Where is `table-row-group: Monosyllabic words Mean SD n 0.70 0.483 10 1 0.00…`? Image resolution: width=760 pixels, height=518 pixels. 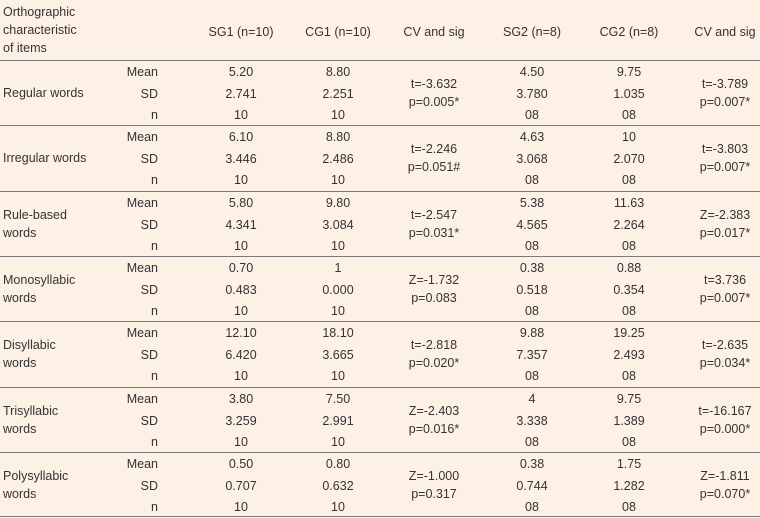 table-row-group: Monosyllabic words Mean SD n 0.70 0.483 10 1 0.00… is located at coordinates (380, 289).